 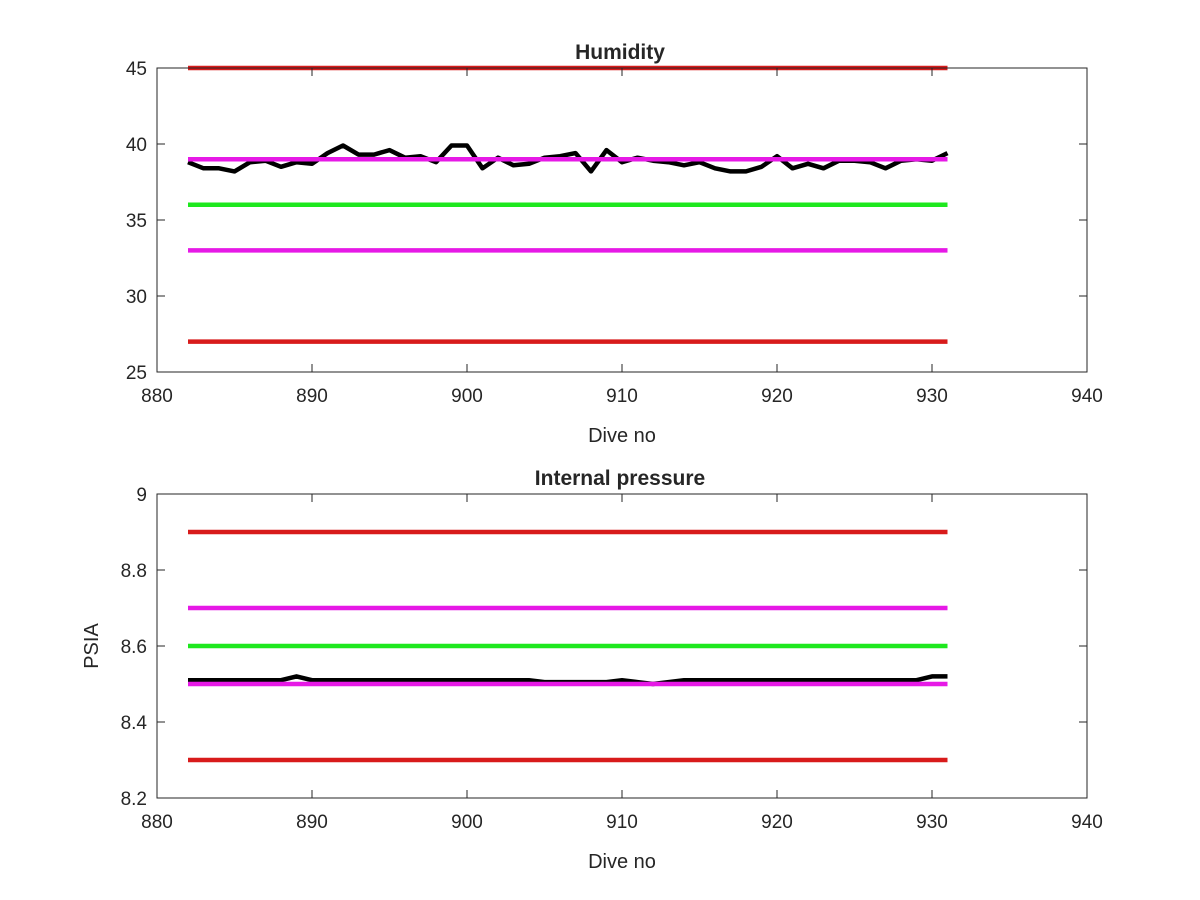 What do you see at coordinates (467, 396) in the screenshot?
I see `chart-0-xtick-label: 900` at bounding box center [467, 396].